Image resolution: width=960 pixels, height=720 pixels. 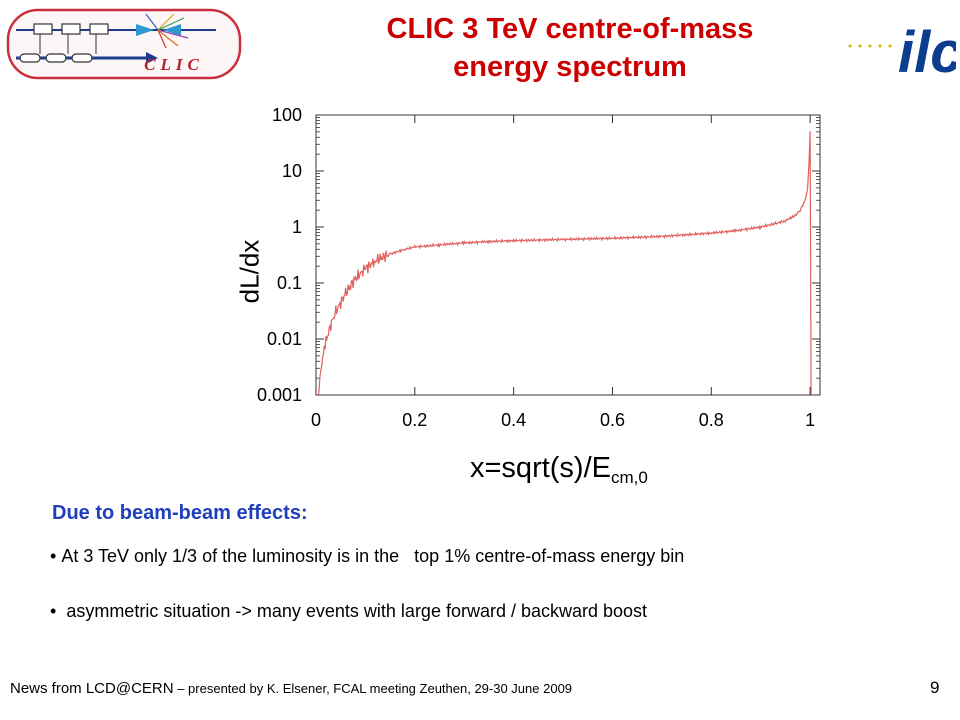 I want to click on y-tick-label: 0.001, so click(x=279, y=395).